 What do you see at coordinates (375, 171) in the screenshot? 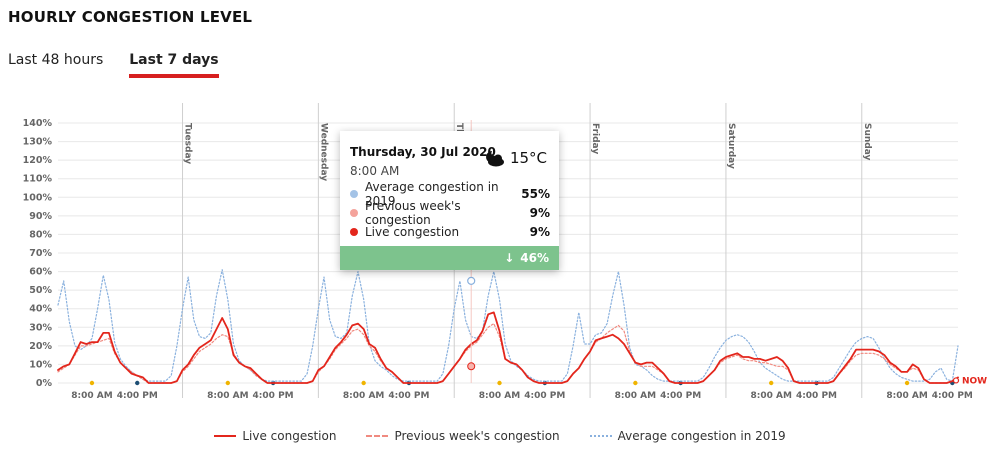
I see `tooltip-time: 8:00 AM` at bounding box center [375, 171].